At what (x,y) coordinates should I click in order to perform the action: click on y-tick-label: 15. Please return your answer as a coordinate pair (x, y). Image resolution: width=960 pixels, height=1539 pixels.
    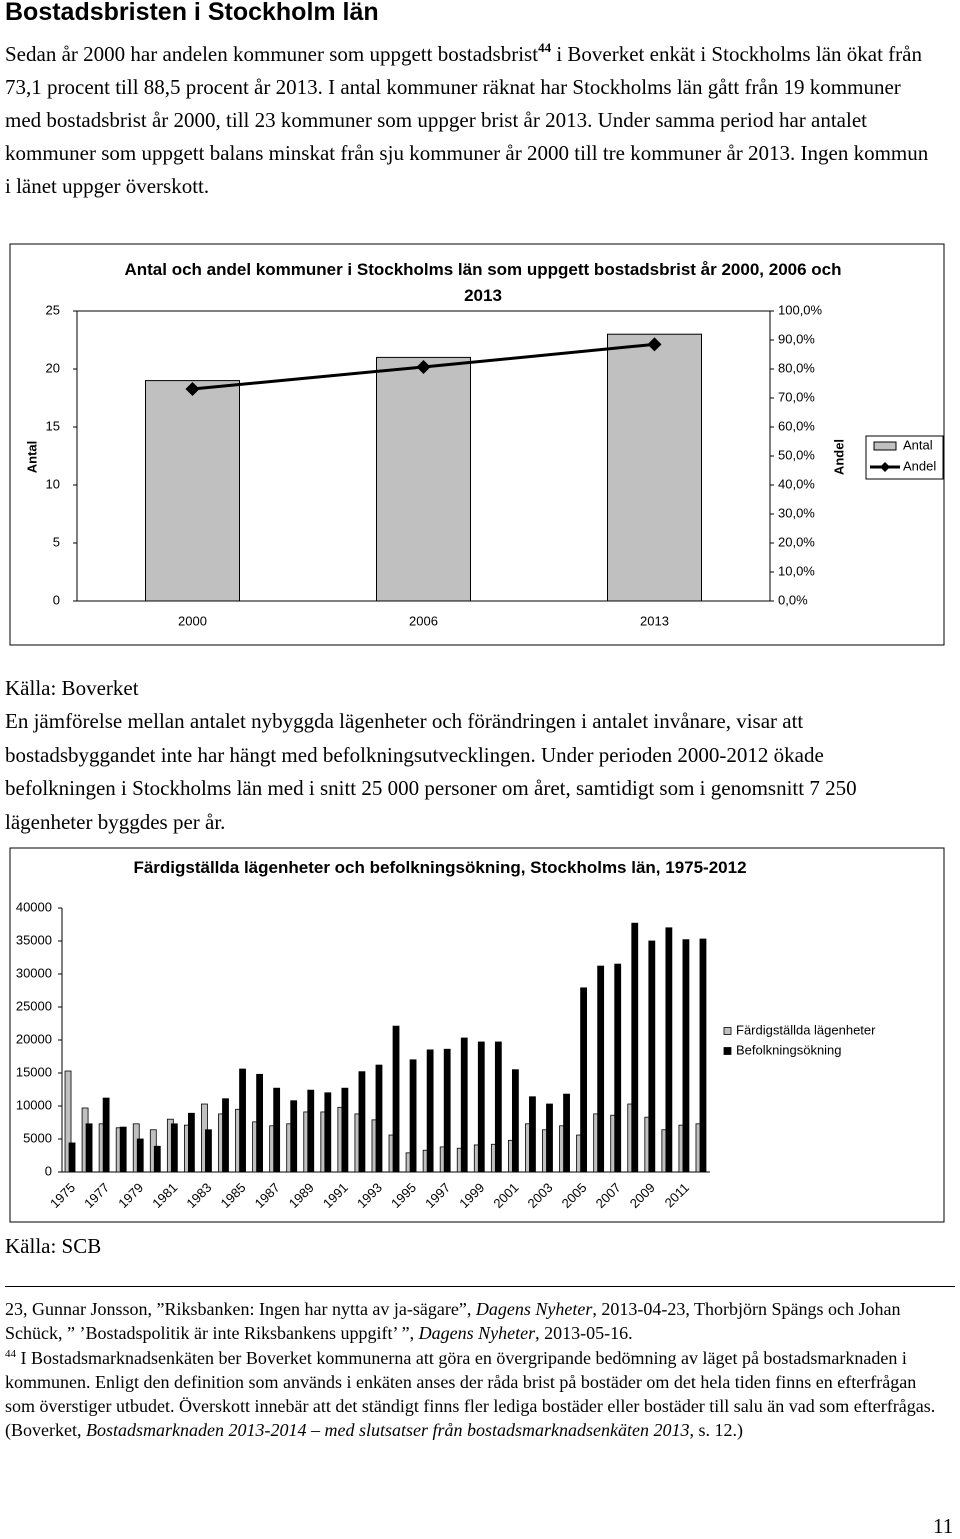
    Looking at the image, I should click on (53, 425).